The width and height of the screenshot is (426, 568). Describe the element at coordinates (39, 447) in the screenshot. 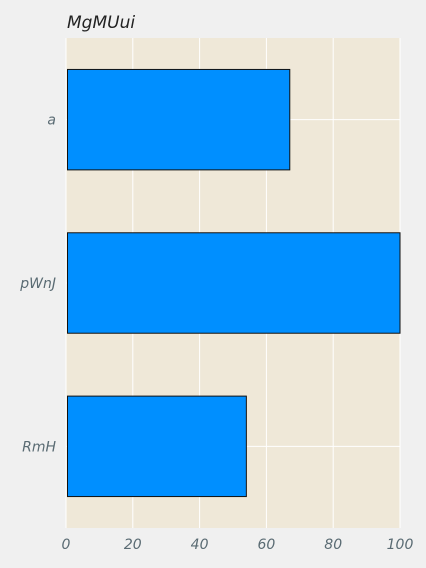

I see `y-tick-label: RmH` at that location.